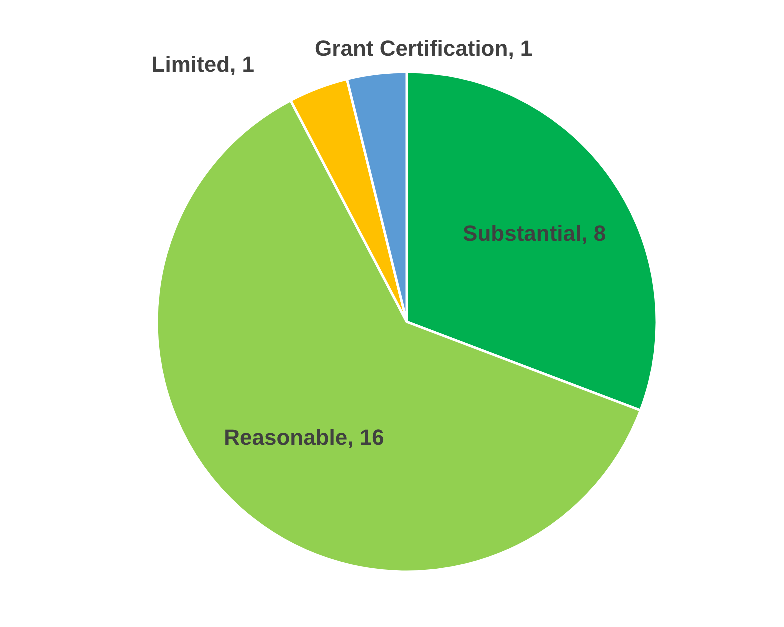 This screenshot has width=784, height=627. I want to click on slice-label: Substantial, so click(522, 233).